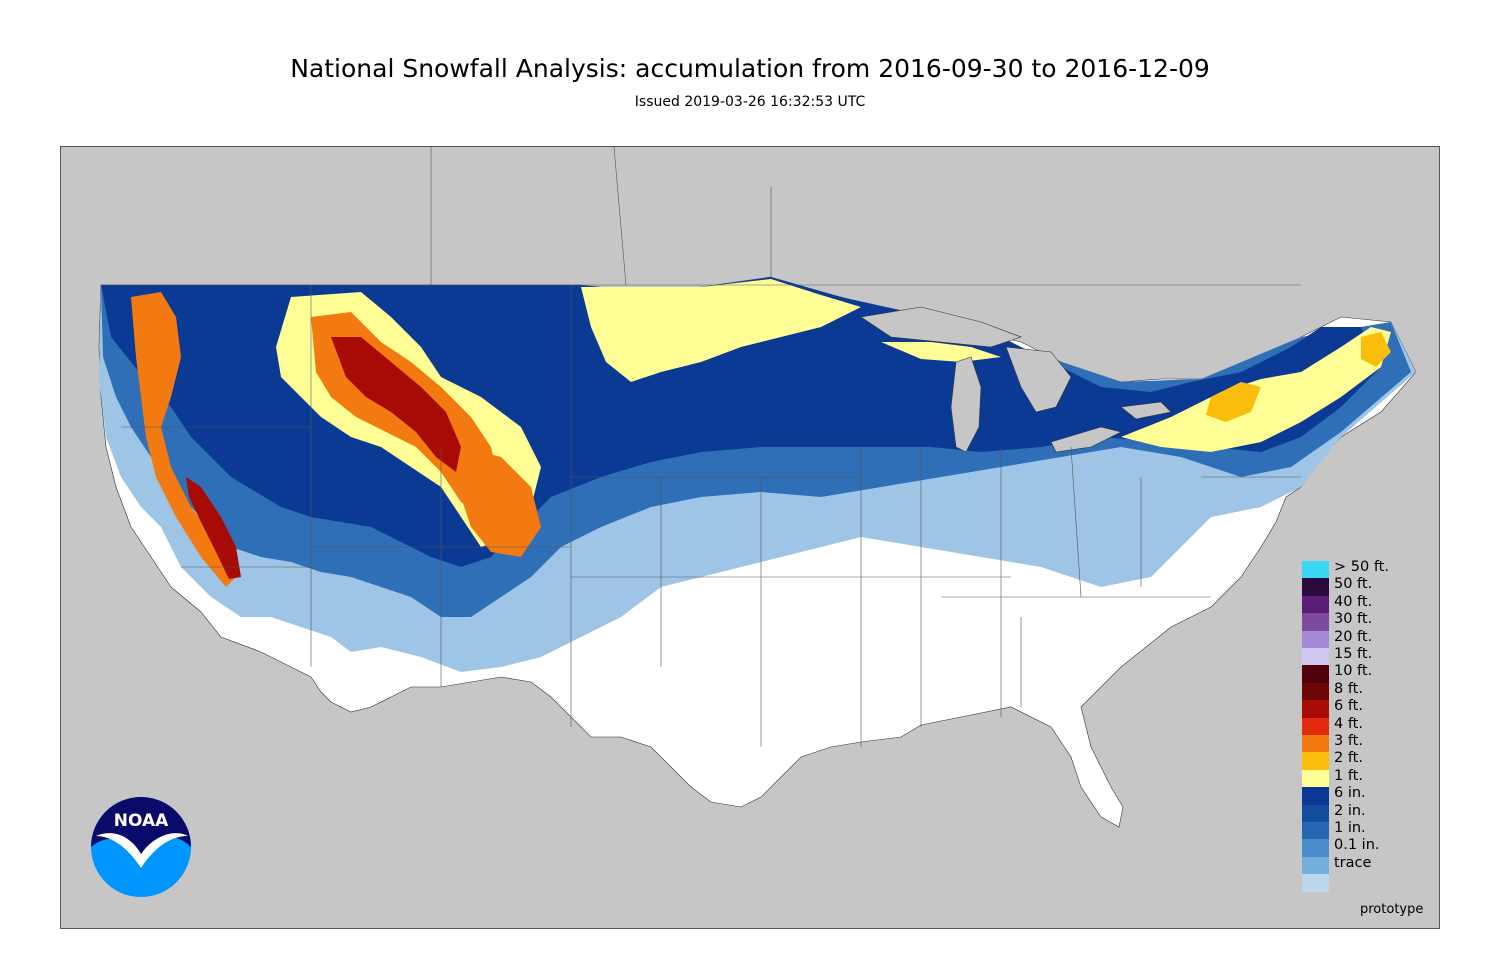 This screenshot has width=1500, height=978. What do you see at coordinates (141, 849) in the screenshot?
I see `noaa-logo-icon: NOAA` at bounding box center [141, 849].